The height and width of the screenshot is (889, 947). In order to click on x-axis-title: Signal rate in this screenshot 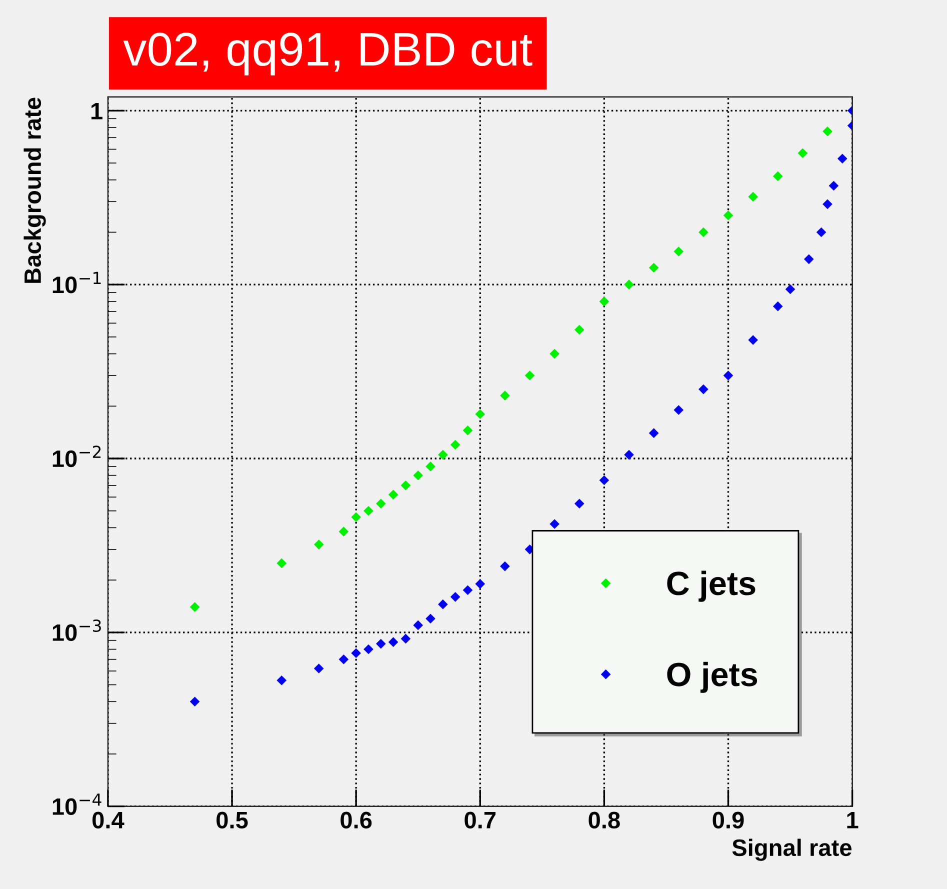, I will do `click(792, 849)`.